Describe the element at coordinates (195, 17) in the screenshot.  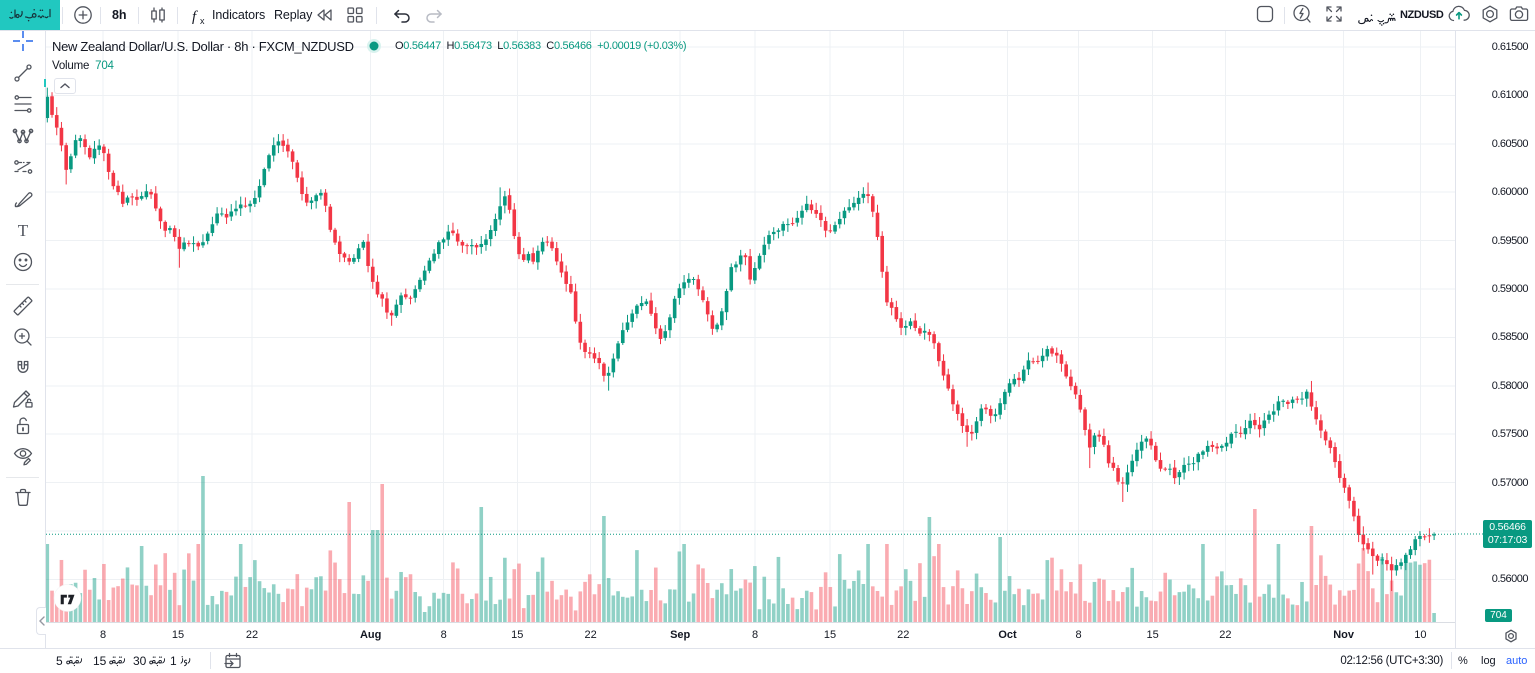
I see `svg-text: f` at that location.